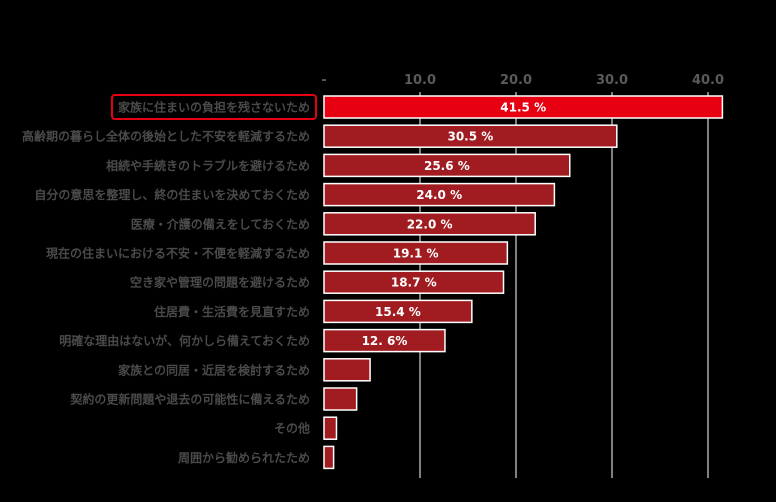 The height and width of the screenshot is (502, 776). Describe the element at coordinates (244, 457) in the screenshot. I see `category-label: 周囲から勧められたため` at that location.